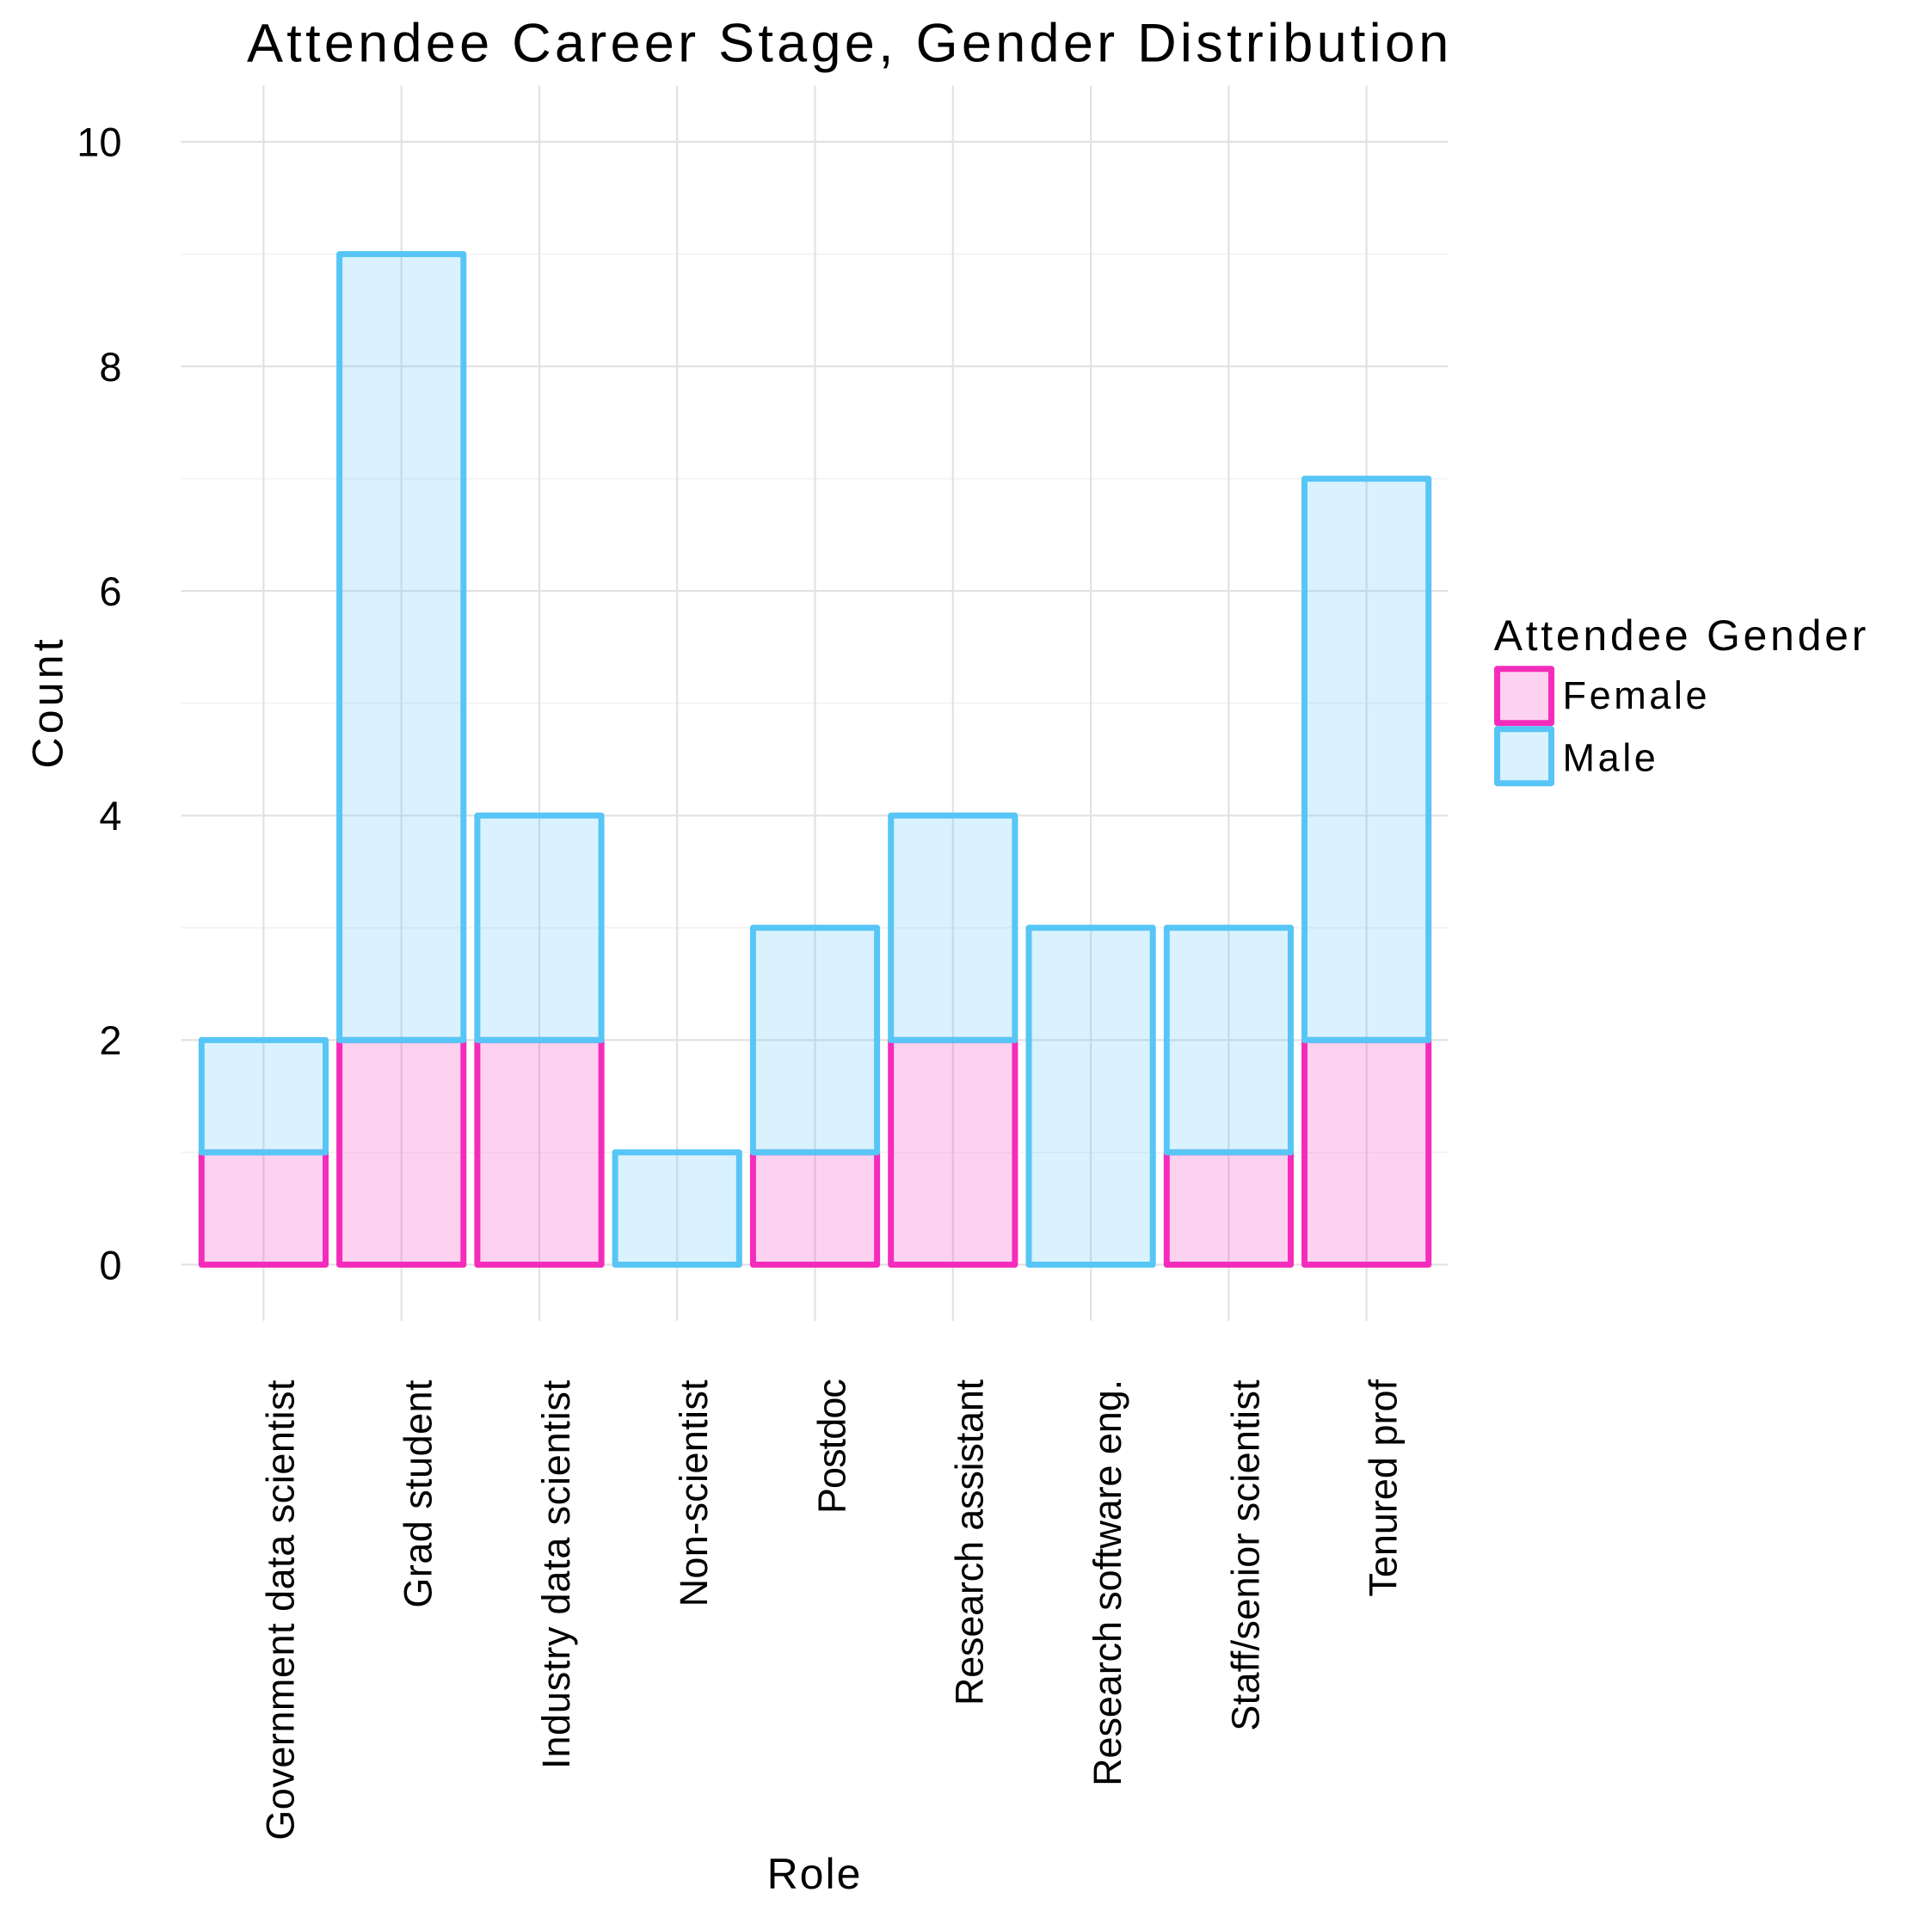  I want to click on svg-text: 0, so click(110, 1264).